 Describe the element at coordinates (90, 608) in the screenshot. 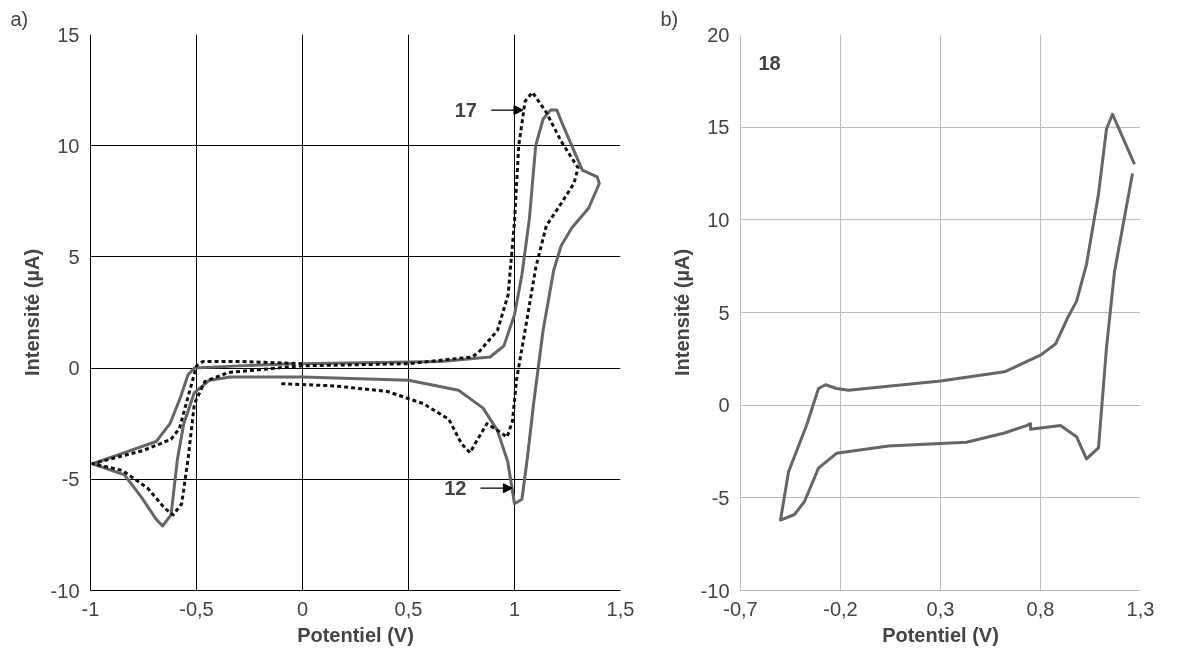

I see `x-tick-label: -1` at that location.